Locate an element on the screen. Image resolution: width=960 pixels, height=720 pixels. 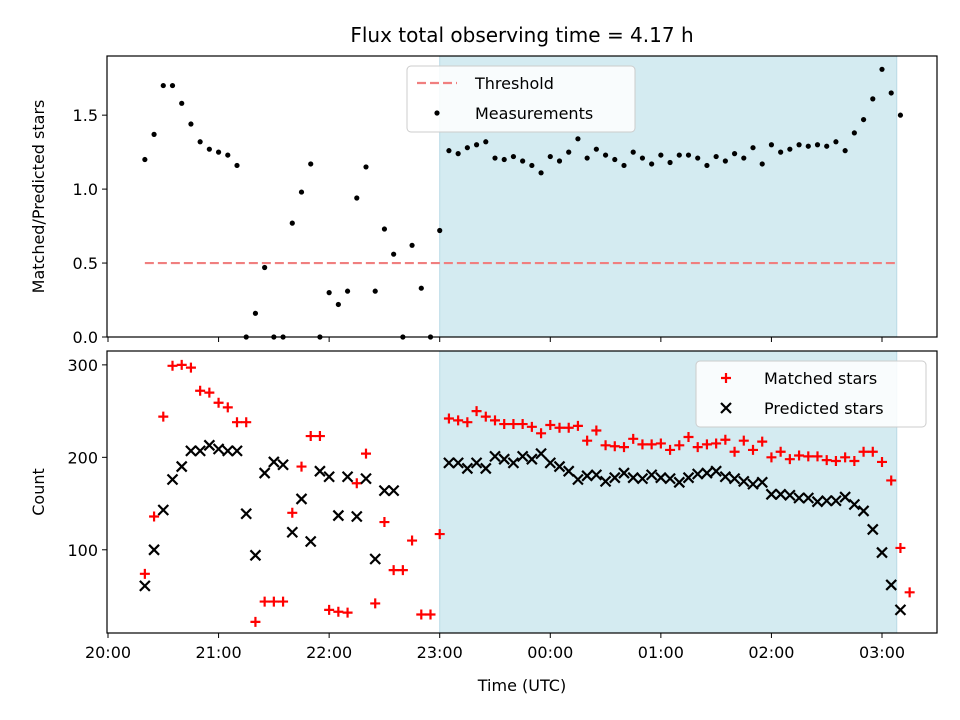
y-axis-label: Matched/Predicted stars is located at coordinates (38, 197).